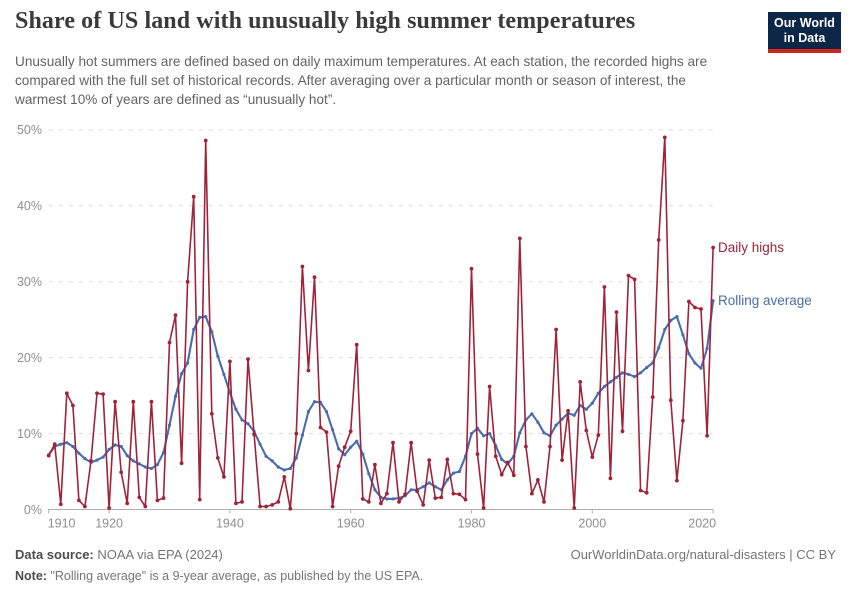 This screenshot has width=850, height=600. I want to click on x-tick-marks, so click(381, 511).